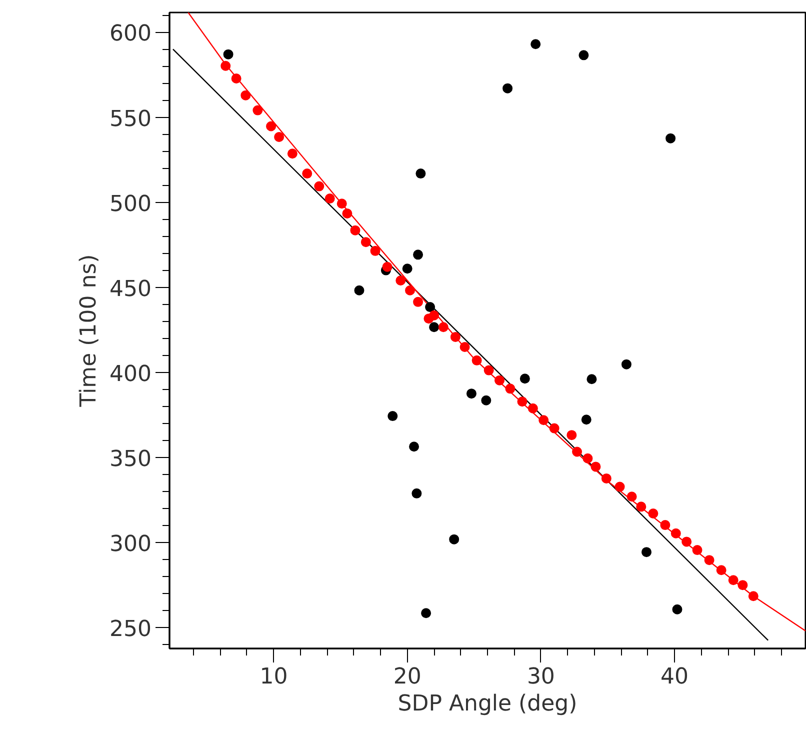 The width and height of the screenshot is (806, 756). I want to click on y-tick-label: 450, so click(131, 289).